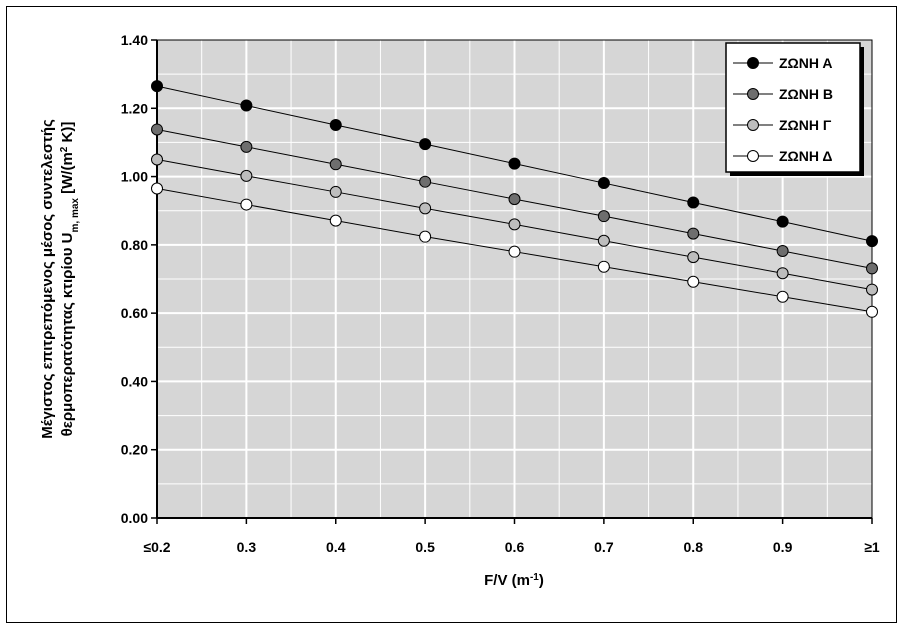  Describe the element at coordinates (134, 245) in the screenshot. I see `y-tick-label: 0.80` at that location.